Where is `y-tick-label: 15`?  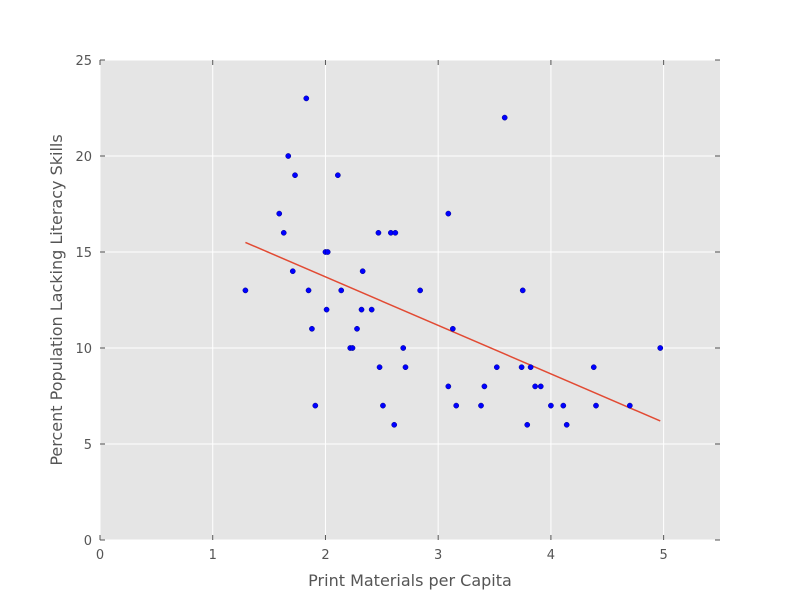 y-tick-label: 15 is located at coordinates (83, 253).